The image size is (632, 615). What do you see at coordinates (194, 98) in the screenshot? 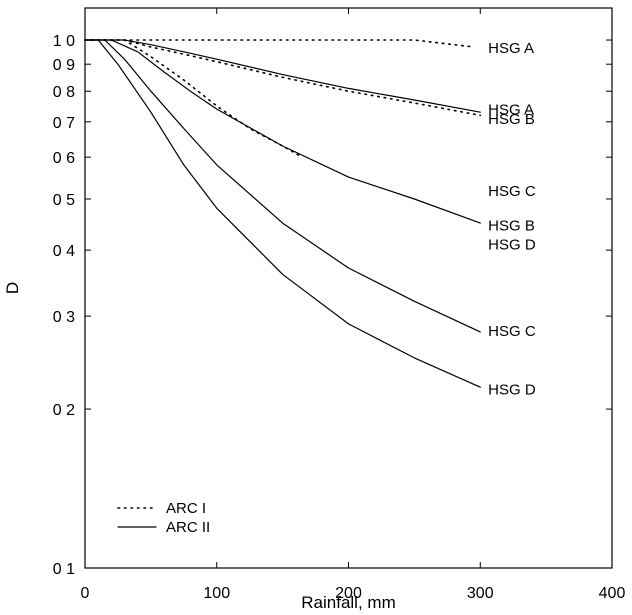
I see `series-line-arc-i-hsg-c` at bounding box center [194, 98].